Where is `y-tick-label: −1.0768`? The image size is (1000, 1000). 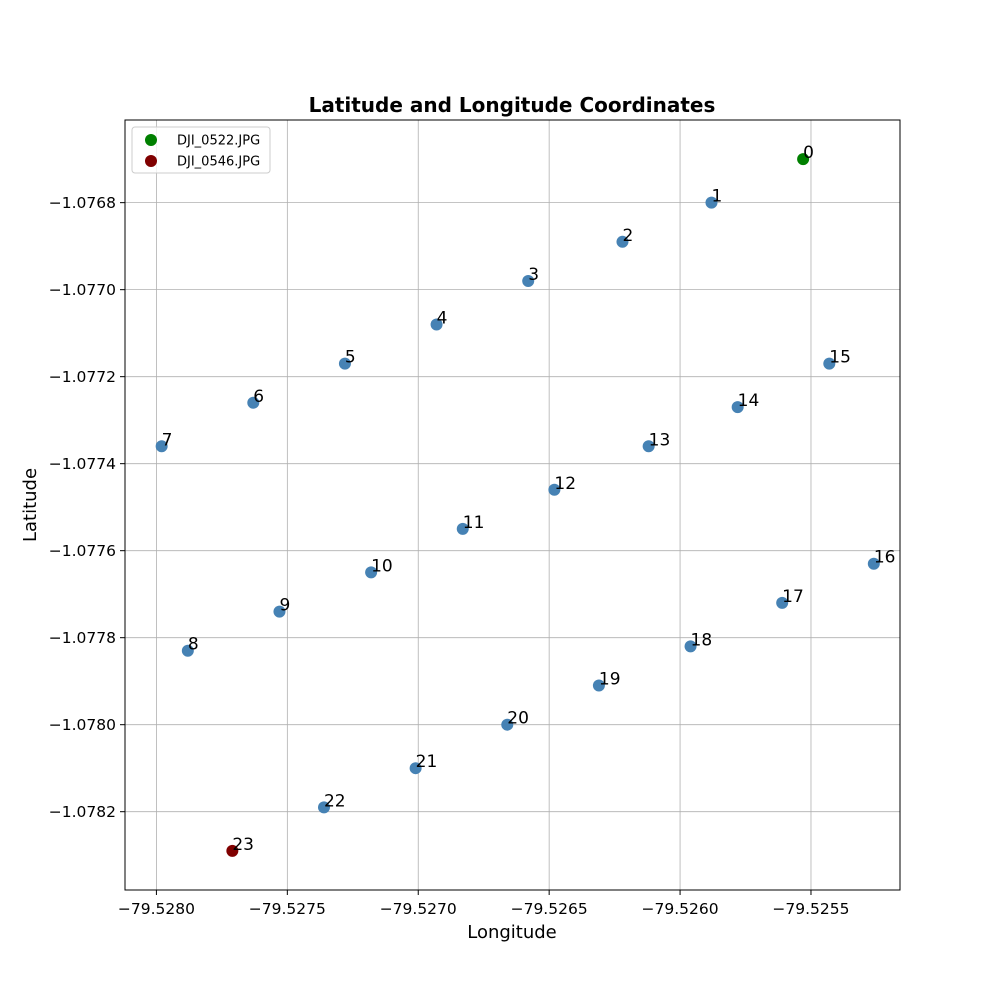 y-tick-label: −1.0768 is located at coordinates (82, 203).